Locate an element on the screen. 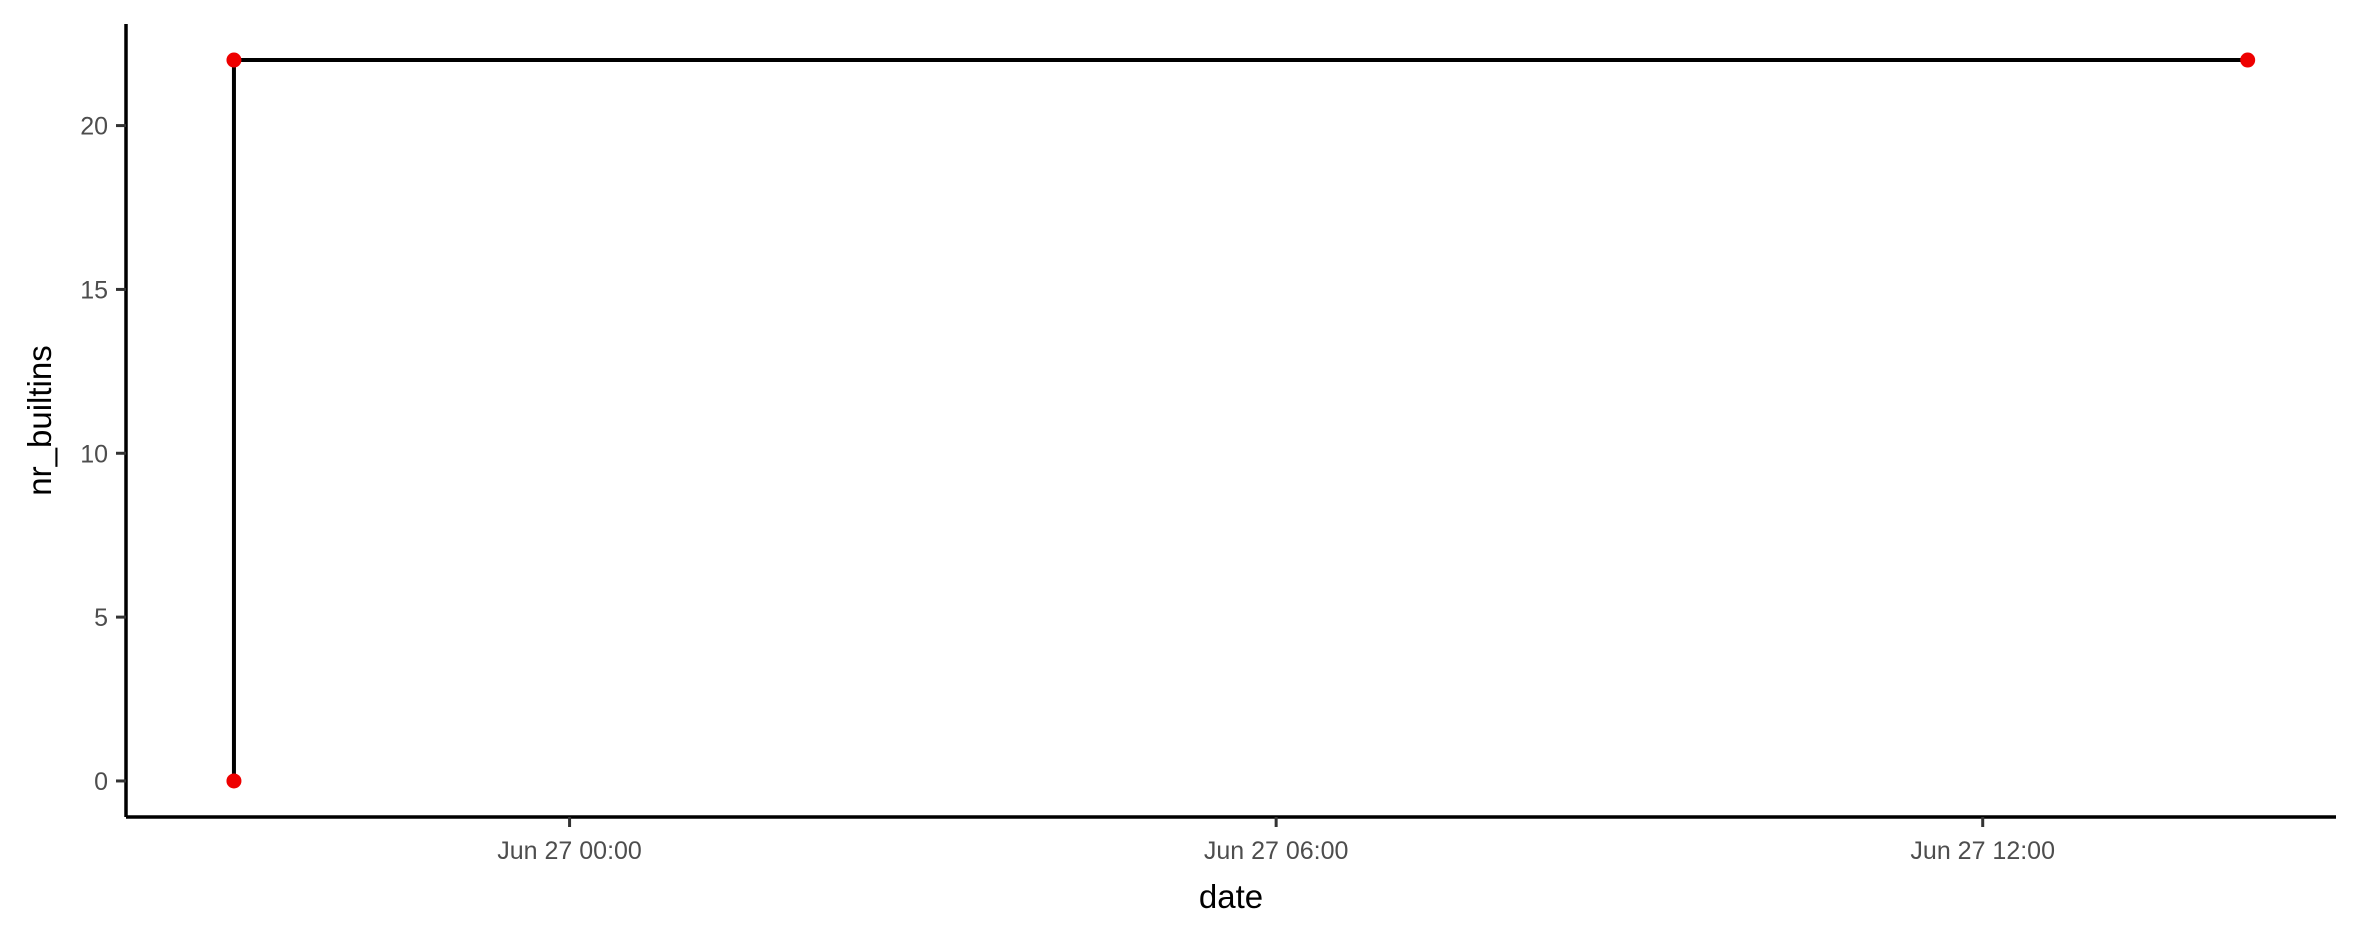  y-axis-title: nr_builtins is located at coordinates (39, 420).